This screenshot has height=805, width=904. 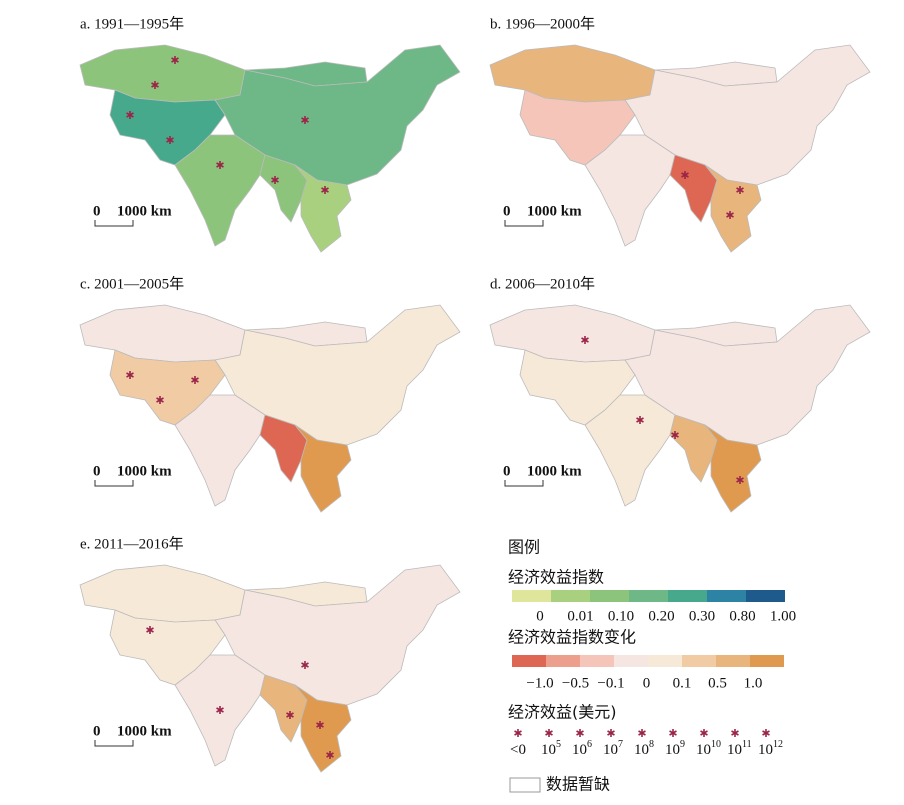 I want to click on index-label: 0.30, so click(x=702, y=616).